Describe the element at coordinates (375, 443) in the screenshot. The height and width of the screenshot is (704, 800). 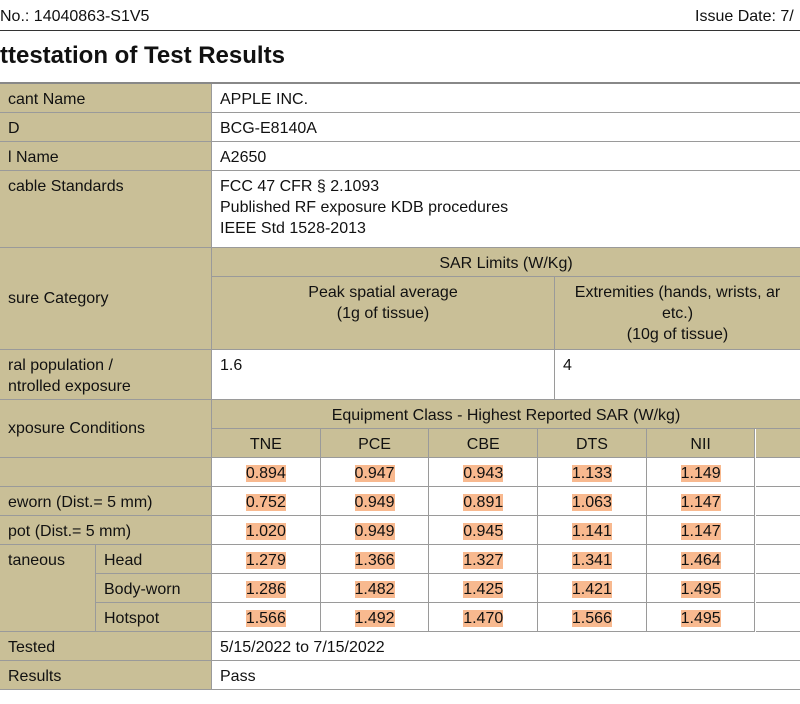
I see `column-header: PCE` at that location.